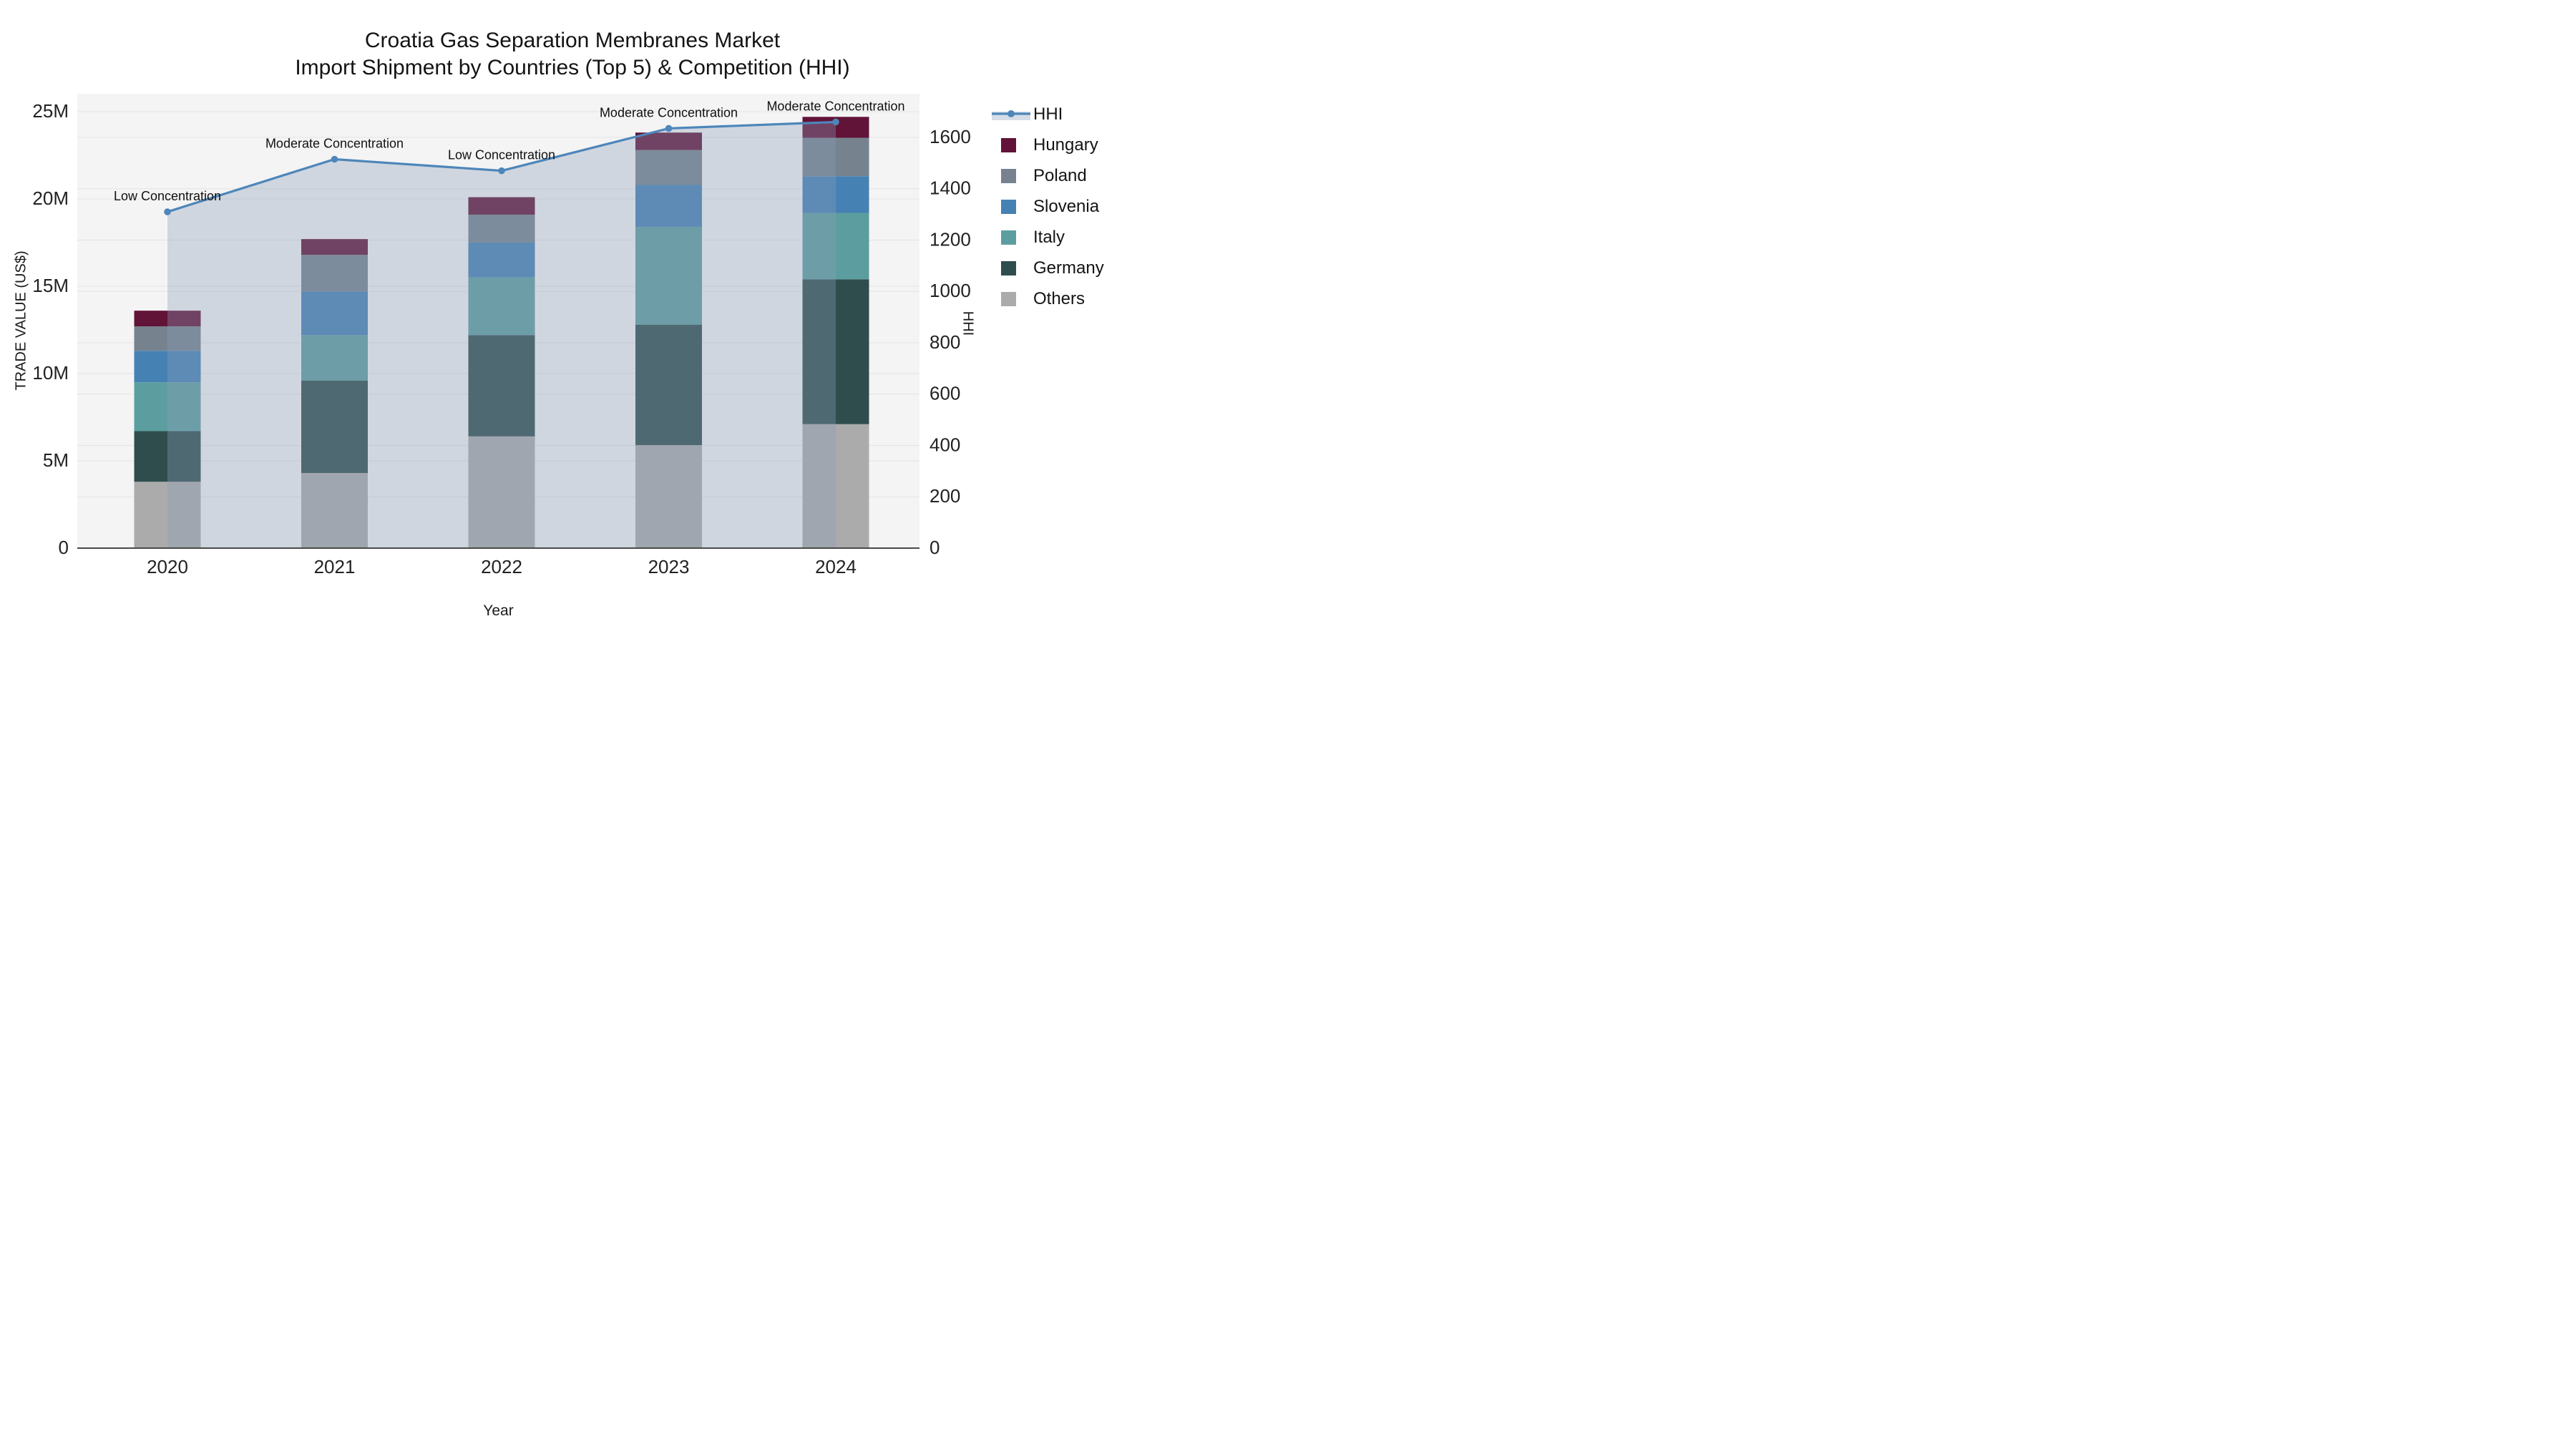 This screenshot has height=1449, width=2576. I want to click on bar-2020-hungary, so click(167, 319).